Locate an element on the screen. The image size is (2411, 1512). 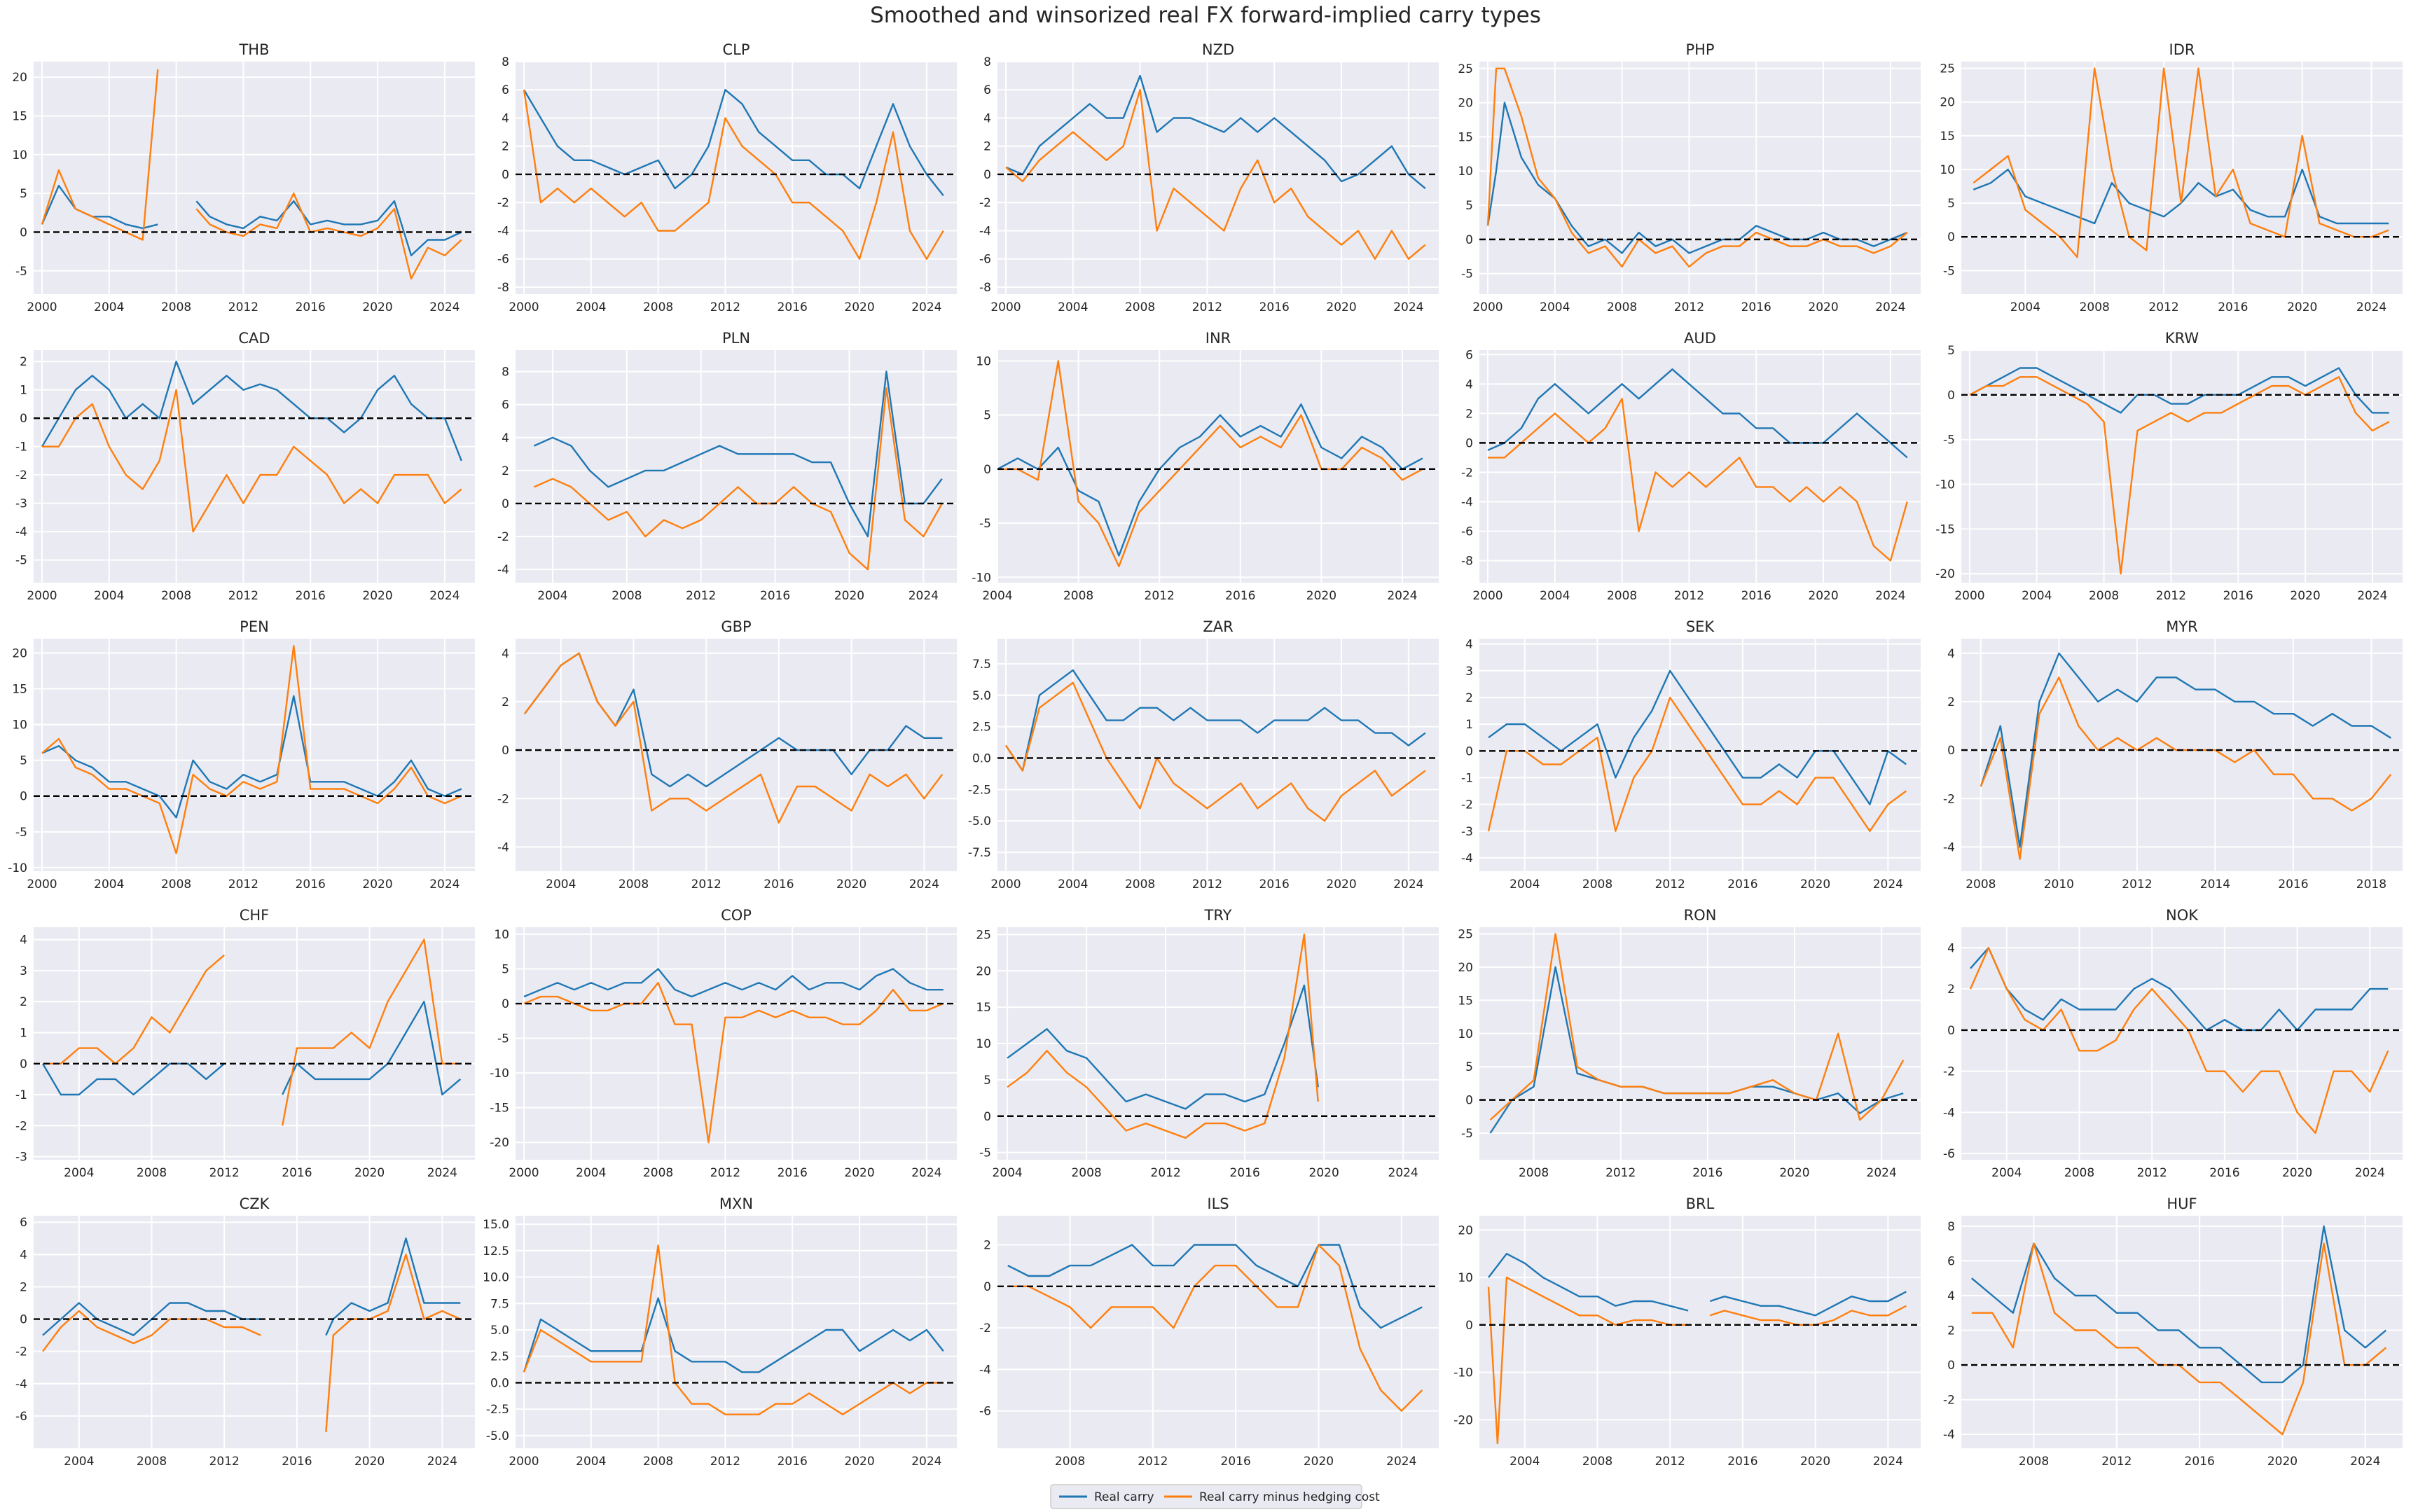
y-tick-label: 5.0 is located at coordinates (981, 696).